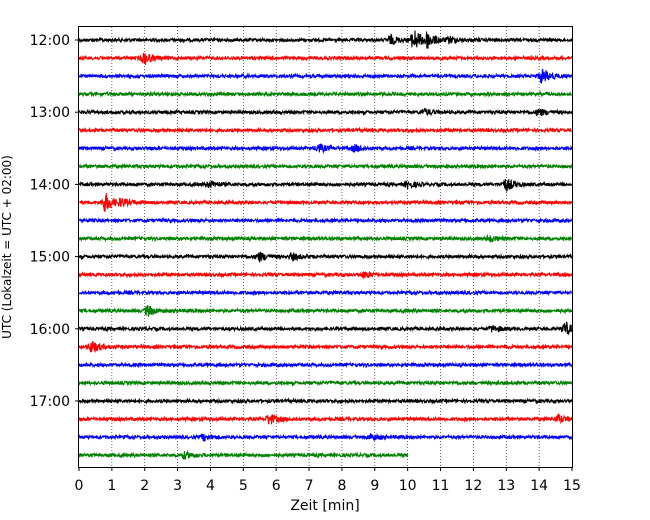 The height and width of the screenshot is (520, 650). What do you see at coordinates (539, 486) in the screenshot?
I see `x-tick-label: 14` at bounding box center [539, 486].